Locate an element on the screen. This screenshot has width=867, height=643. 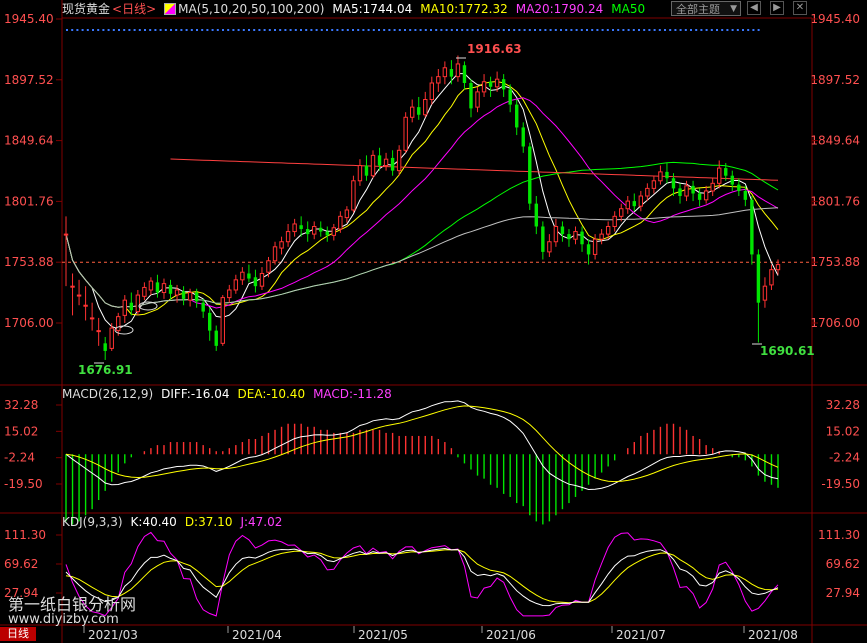
macd-axis-label-right: -19.50 is located at coordinates (840, 484).